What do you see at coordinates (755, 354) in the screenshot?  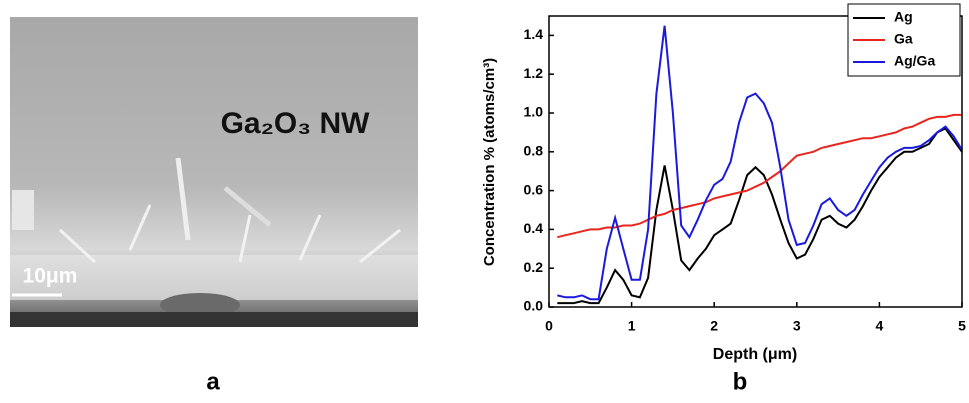 I see `x-axis-label: Depth (μm)` at bounding box center [755, 354].